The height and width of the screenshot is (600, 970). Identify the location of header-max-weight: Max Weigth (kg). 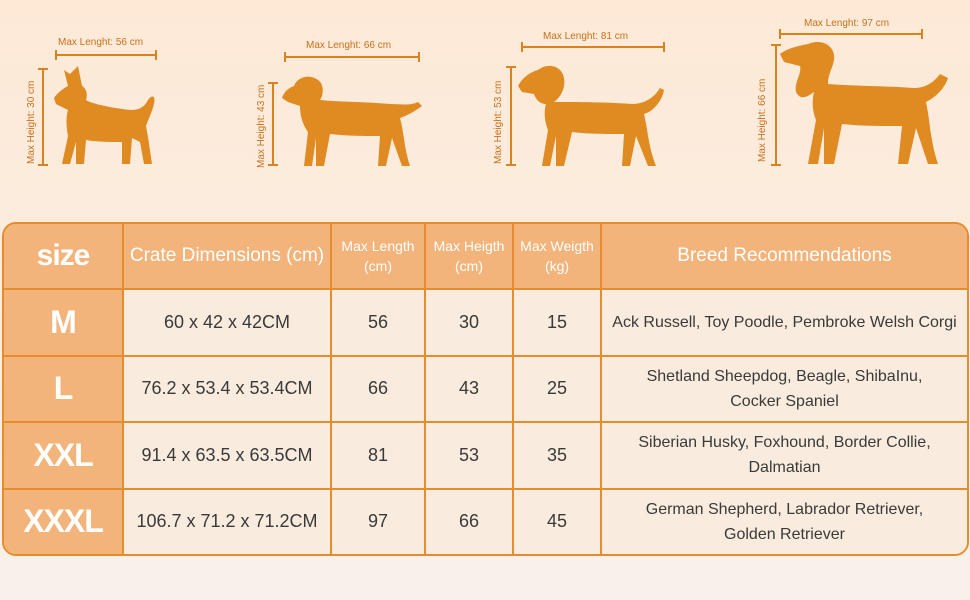
(558, 257).